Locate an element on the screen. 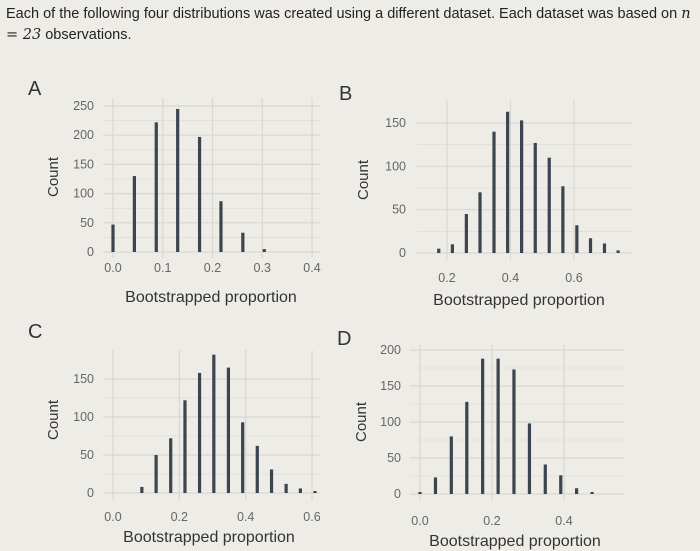  intro-text-after: observations. is located at coordinates (86, 35).